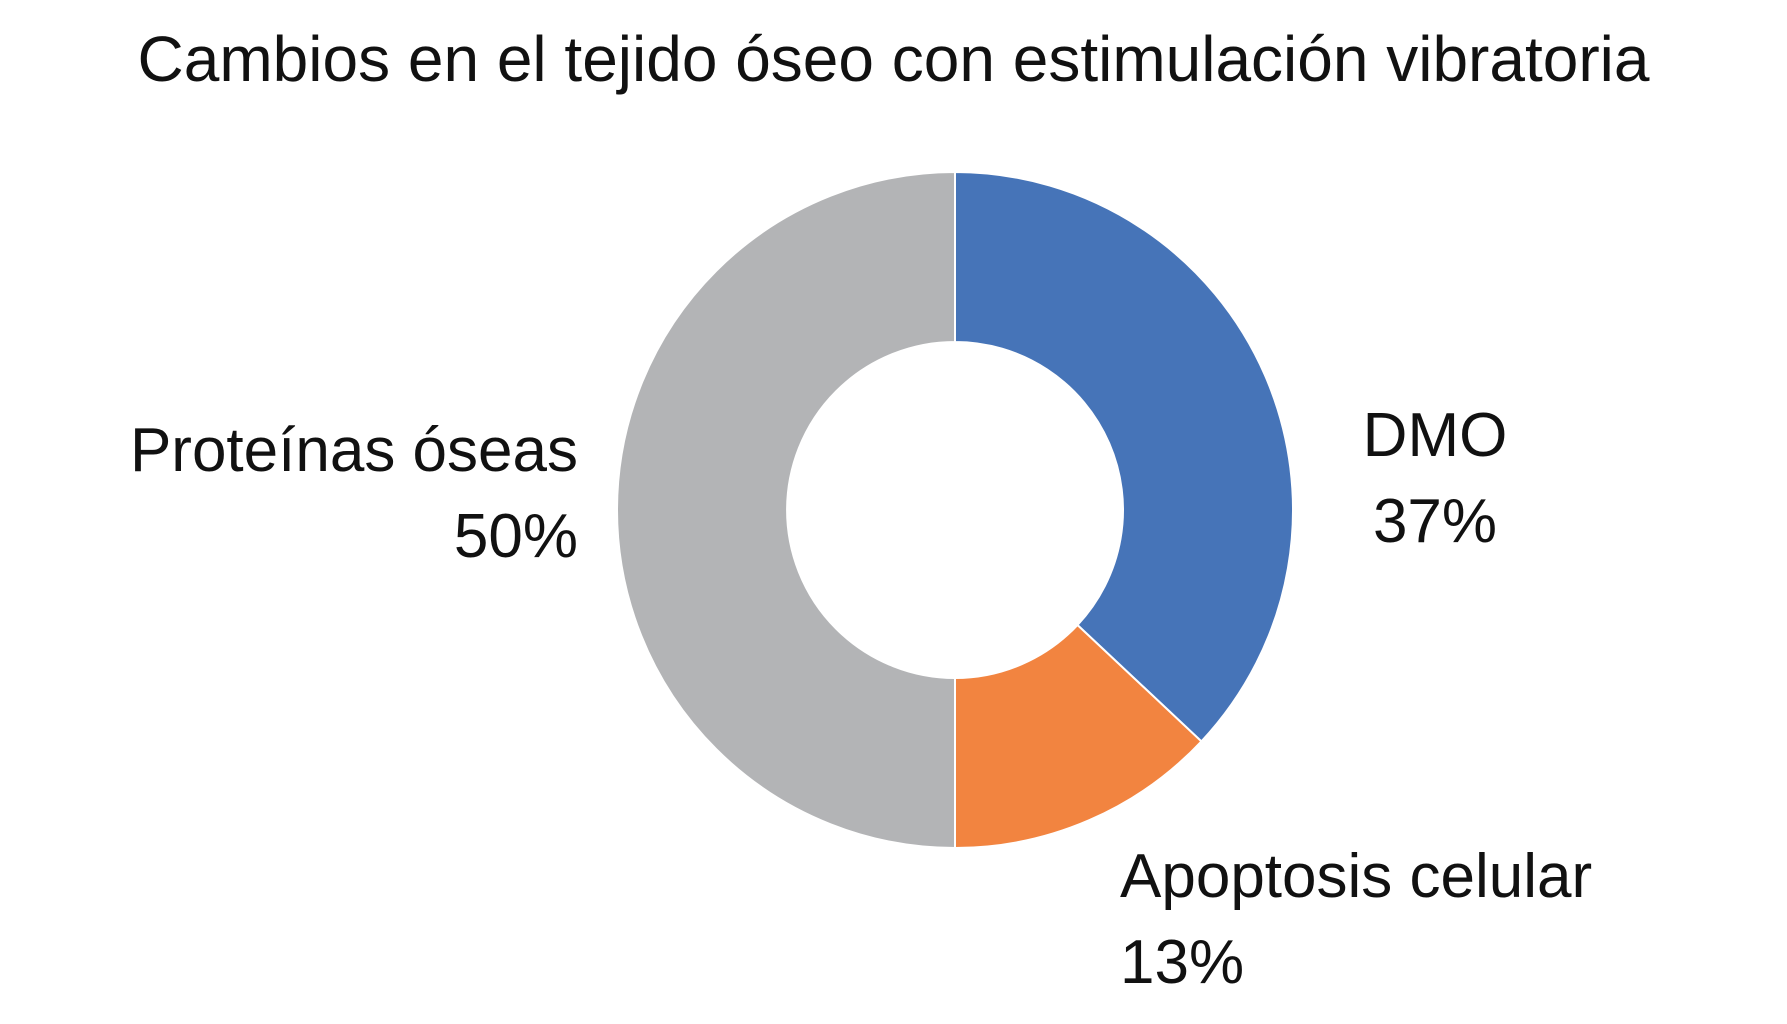 The image size is (1787, 1024). What do you see at coordinates (1435, 435) in the screenshot?
I see `data-label-category: DMO` at bounding box center [1435, 435].